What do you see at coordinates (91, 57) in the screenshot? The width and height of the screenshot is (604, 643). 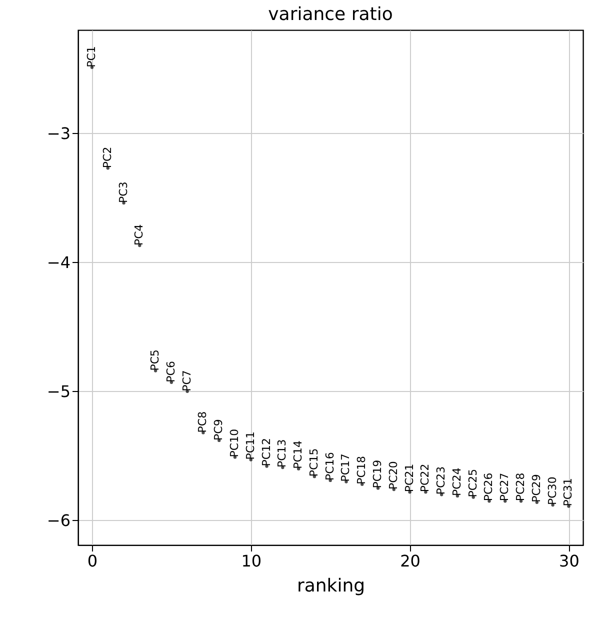 I see `data-label: PC1` at bounding box center [91, 57].